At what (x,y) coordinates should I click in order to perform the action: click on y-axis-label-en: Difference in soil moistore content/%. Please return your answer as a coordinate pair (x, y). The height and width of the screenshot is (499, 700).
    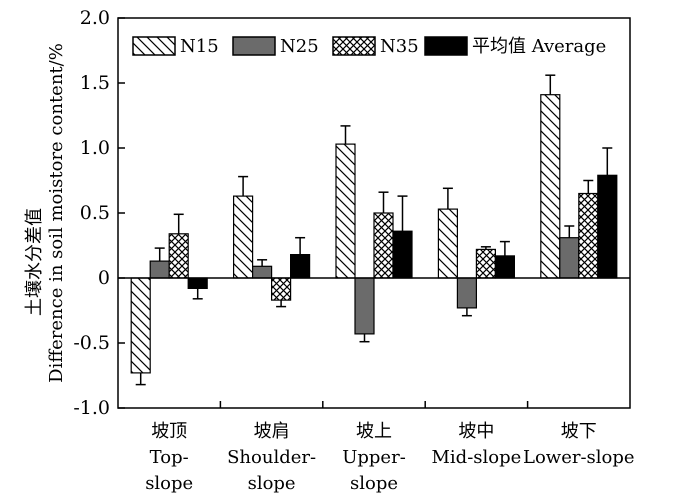
    Looking at the image, I should click on (56, 213).